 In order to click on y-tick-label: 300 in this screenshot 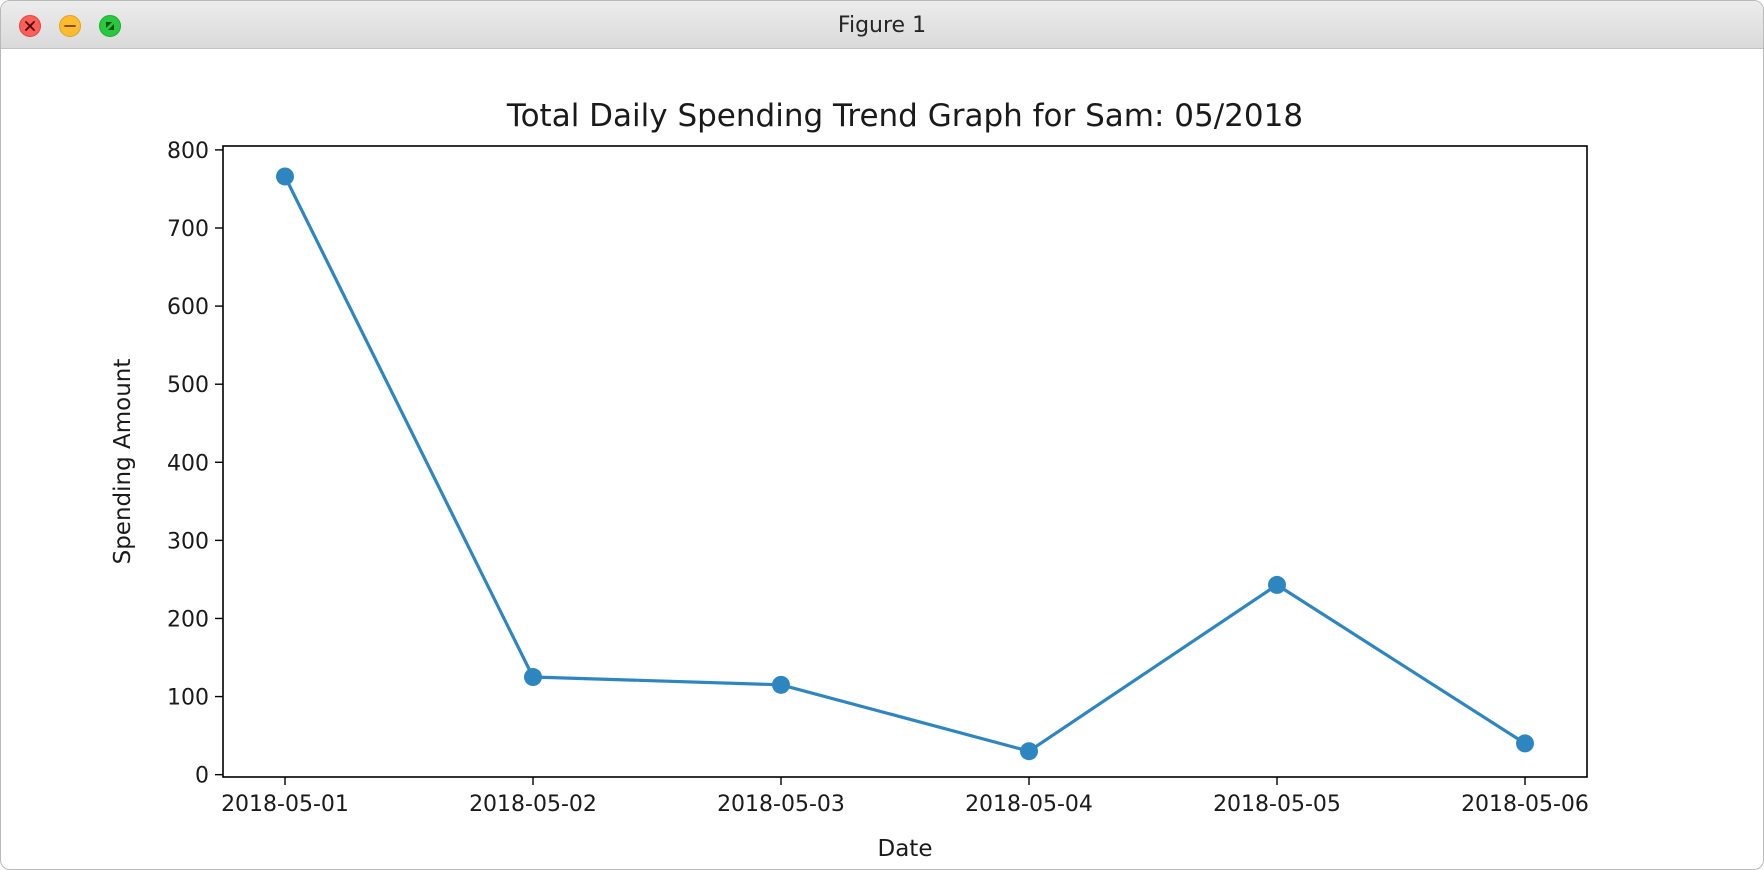, I will do `click(188, 541)`.